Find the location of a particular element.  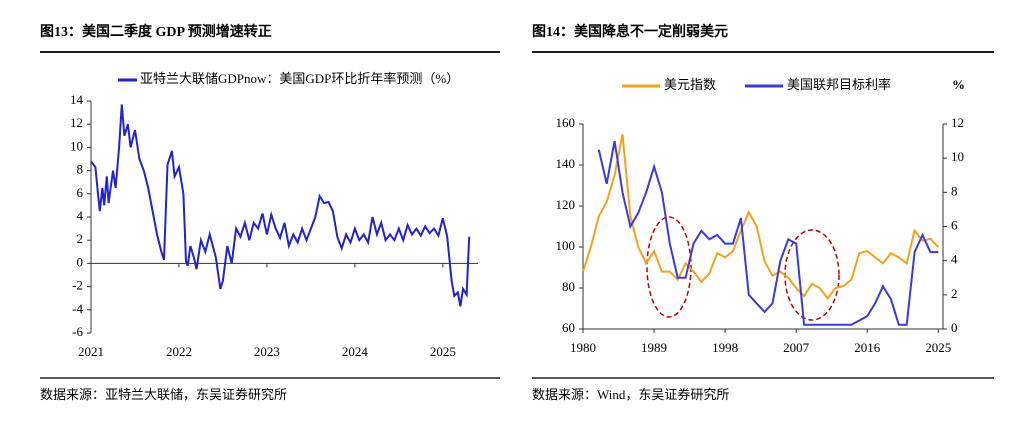

y2-tick-label: 8 is located at coordinates (954, 190).